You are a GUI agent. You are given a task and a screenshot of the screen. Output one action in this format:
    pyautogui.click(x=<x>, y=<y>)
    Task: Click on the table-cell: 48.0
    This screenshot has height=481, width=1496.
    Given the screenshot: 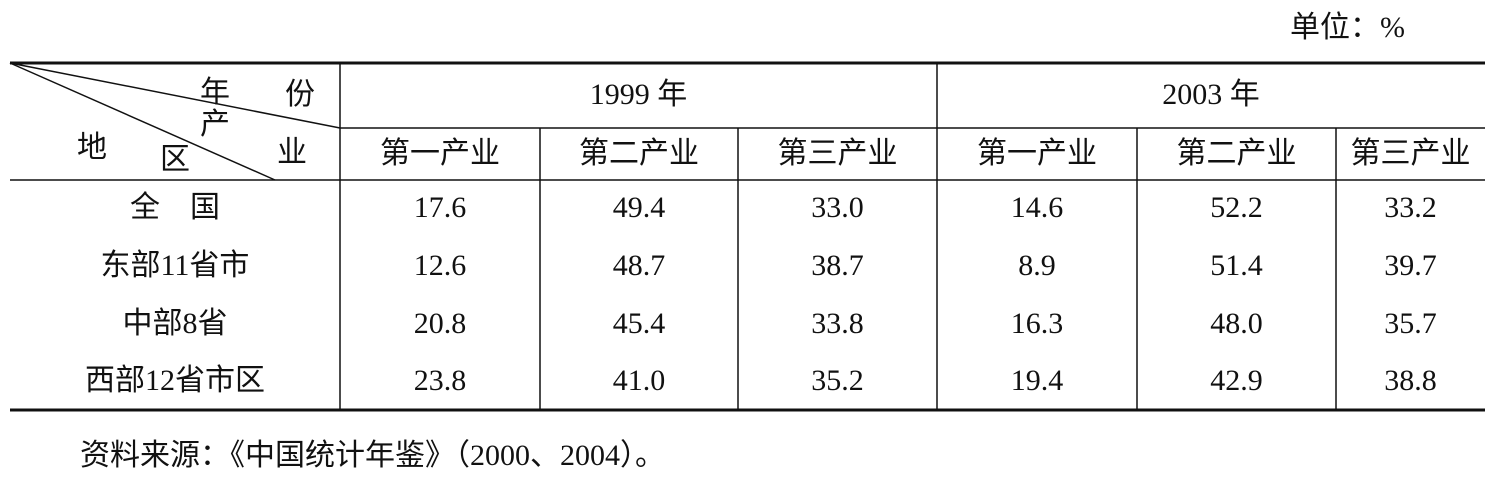 What is the action you would take?
    pyautogui.click(x=1236, y=323)
    